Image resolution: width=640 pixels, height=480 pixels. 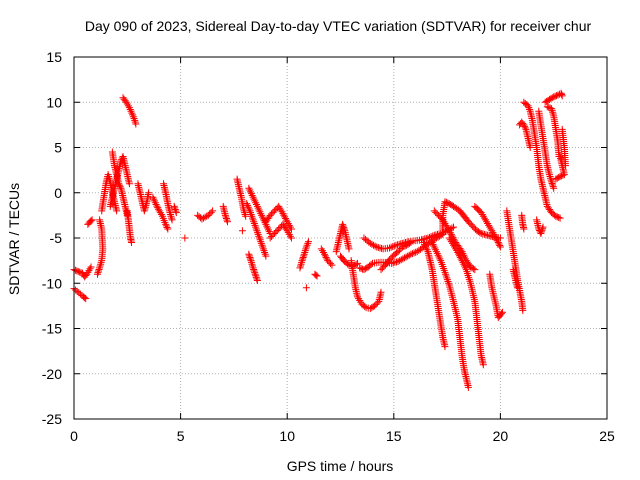 What do you see at coordinates (52, 419) in the screenshot?
I see `y-tick-label: -25` at bounding box center [52, 419].